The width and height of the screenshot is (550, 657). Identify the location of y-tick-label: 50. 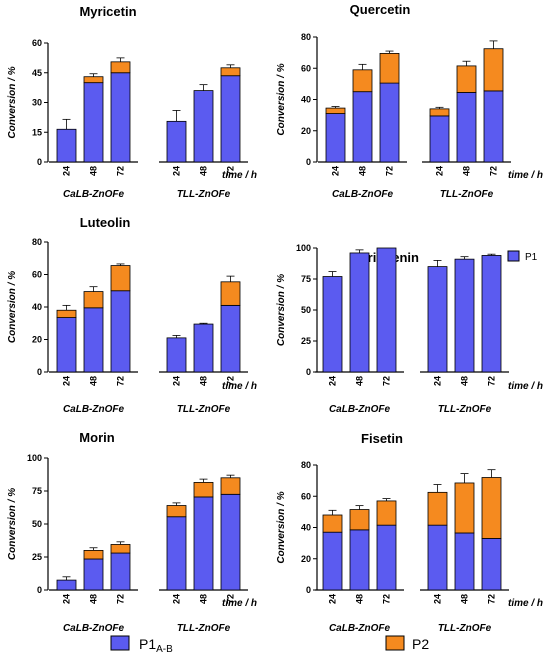
(37, 524).